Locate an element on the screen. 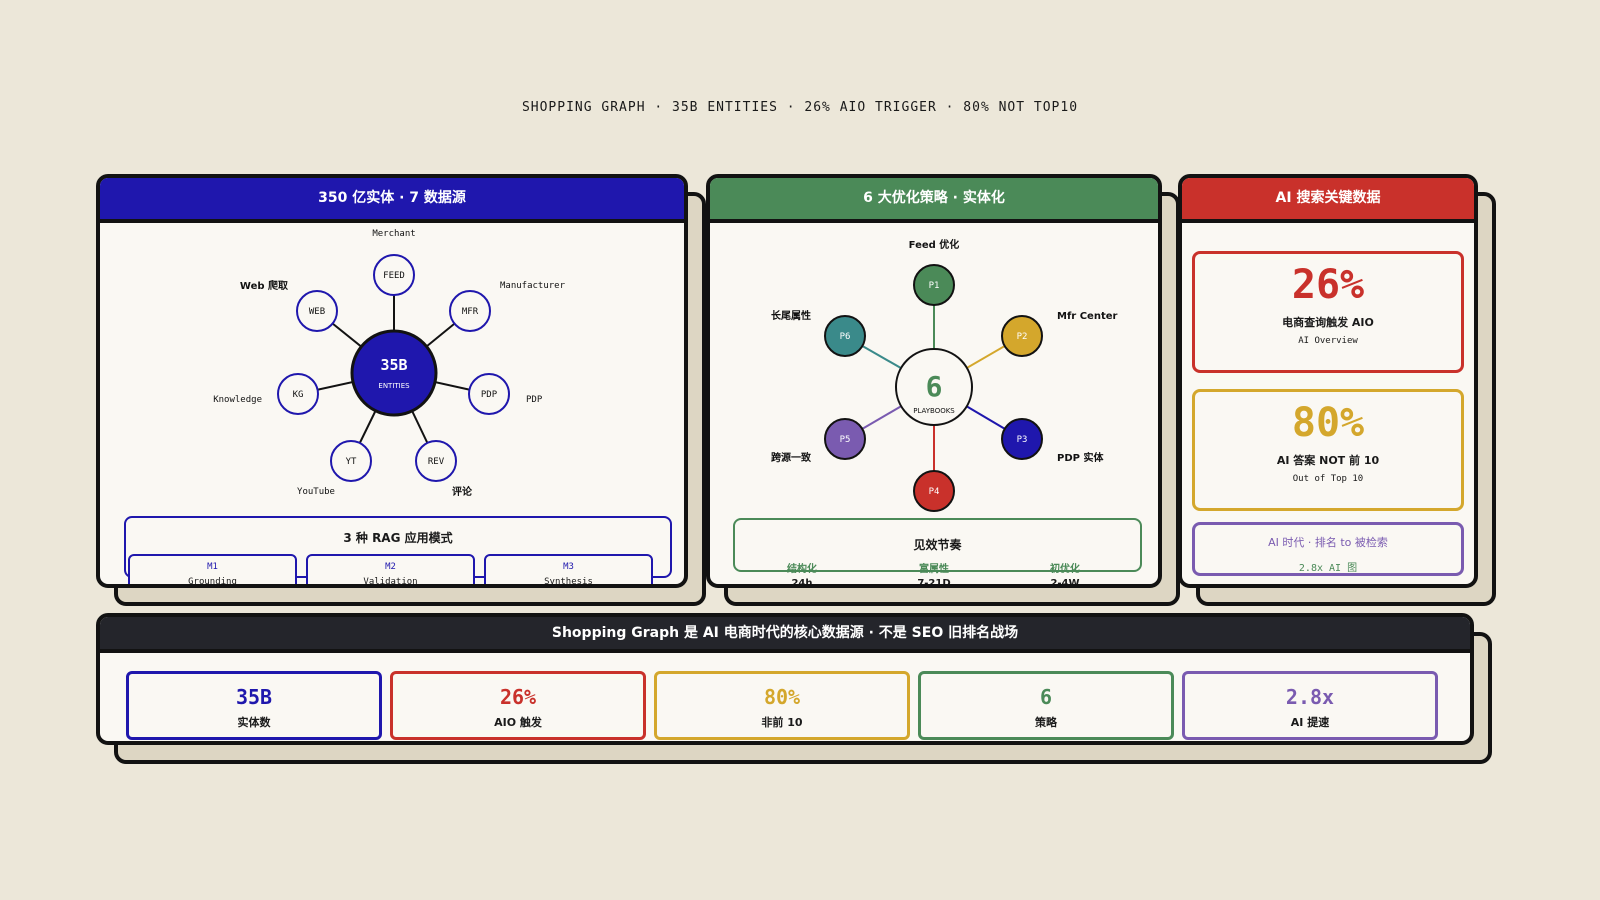 The image size is (1600, 900). stat-value: 26% is located at coordinates (1328, 285).